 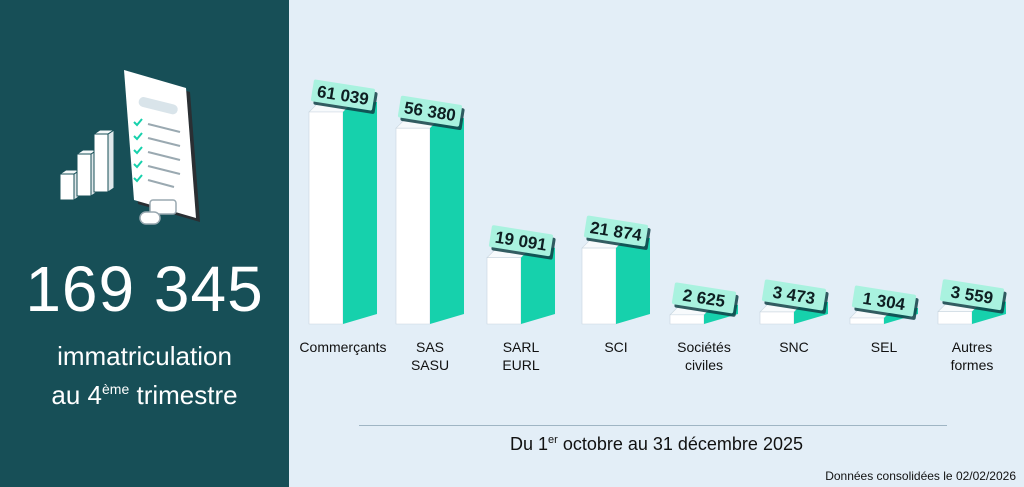 I want to click on caption-prefix: au 4, so click(x=77, y=395).